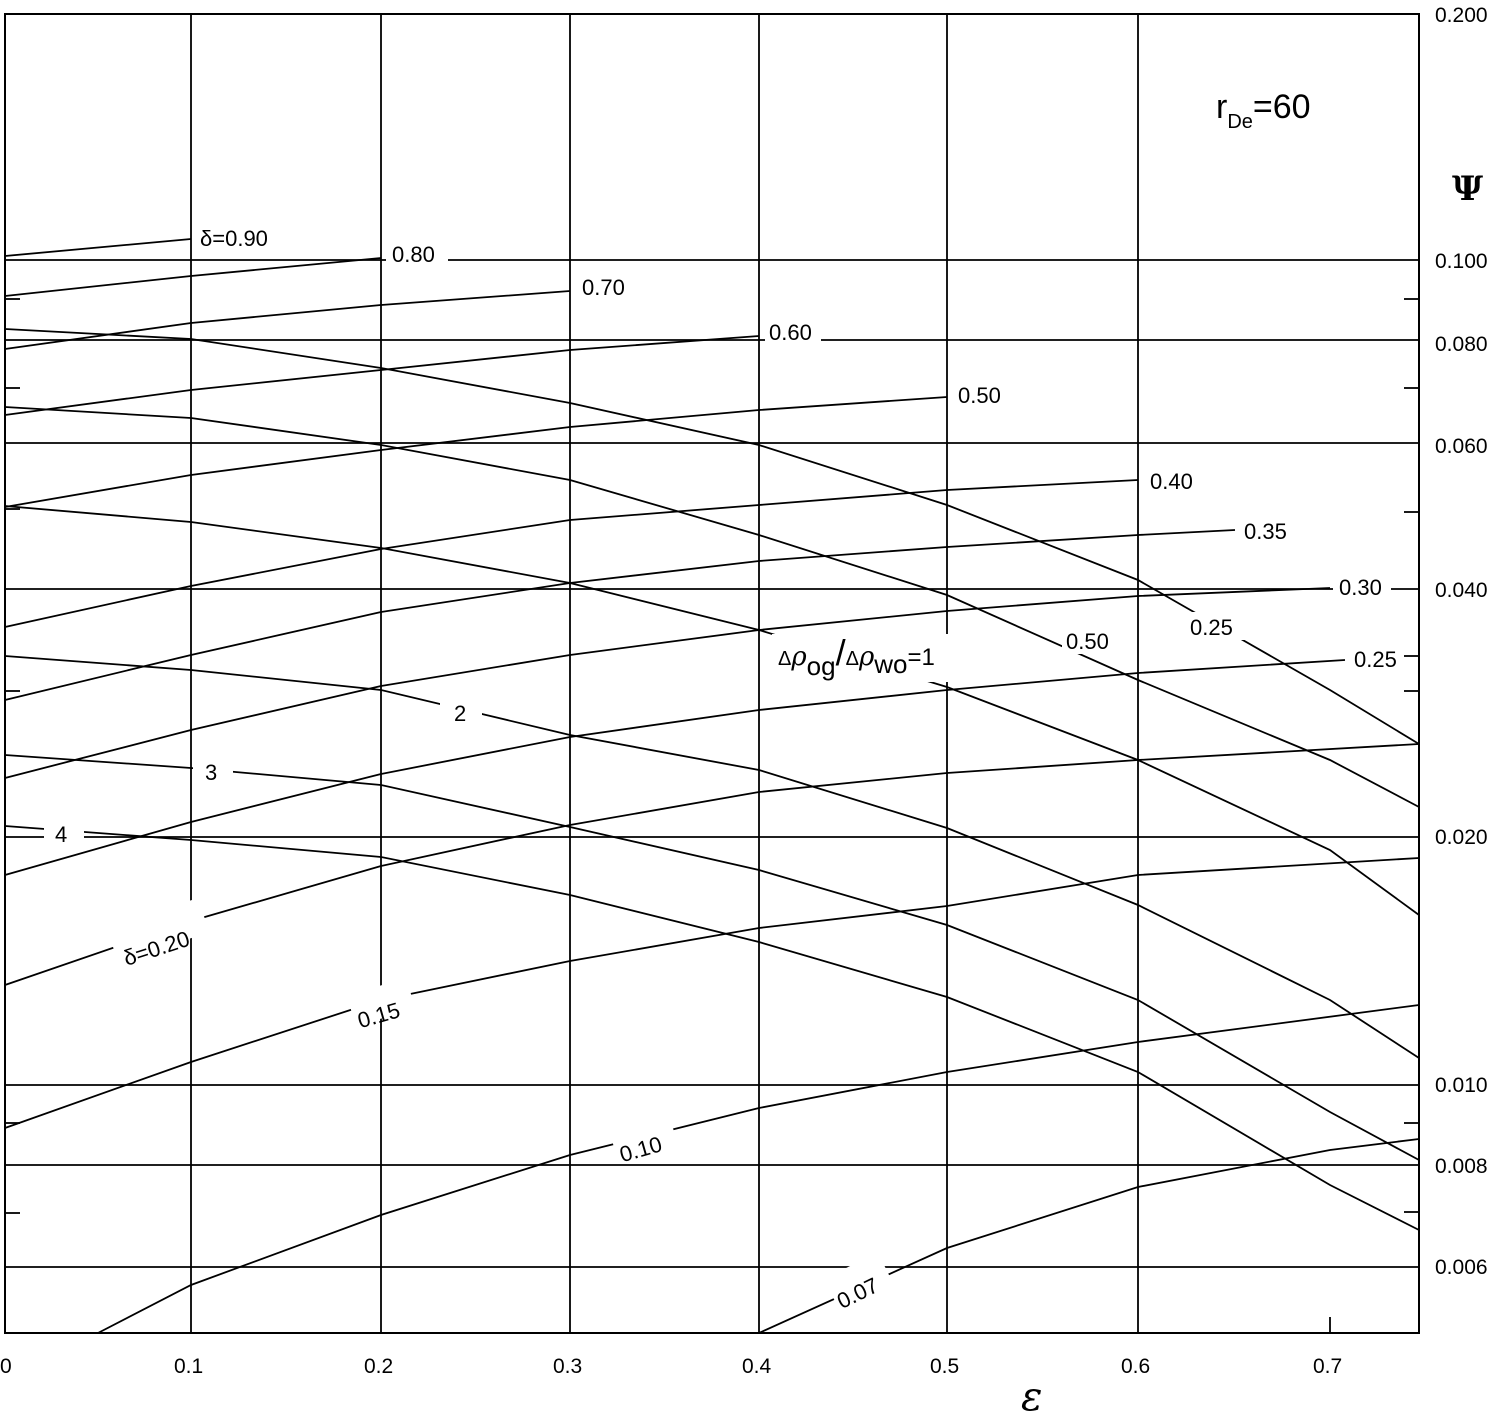 The image size is (1498, 1428). What do you see at coordinates (1375, 659) in the screenshot?
I see `label-delta-0.25: 0.25` at bounding box center [1375, 659].